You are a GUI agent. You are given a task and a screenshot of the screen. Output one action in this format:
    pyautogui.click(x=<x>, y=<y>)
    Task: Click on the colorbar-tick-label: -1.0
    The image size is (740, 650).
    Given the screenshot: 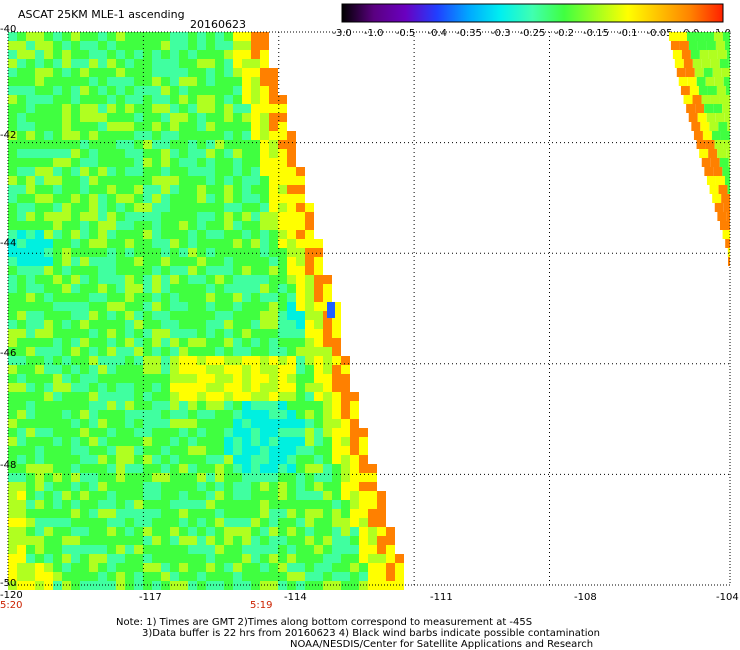 What is the action you would take?
    pyautogui.click(x=374, y=33)
    